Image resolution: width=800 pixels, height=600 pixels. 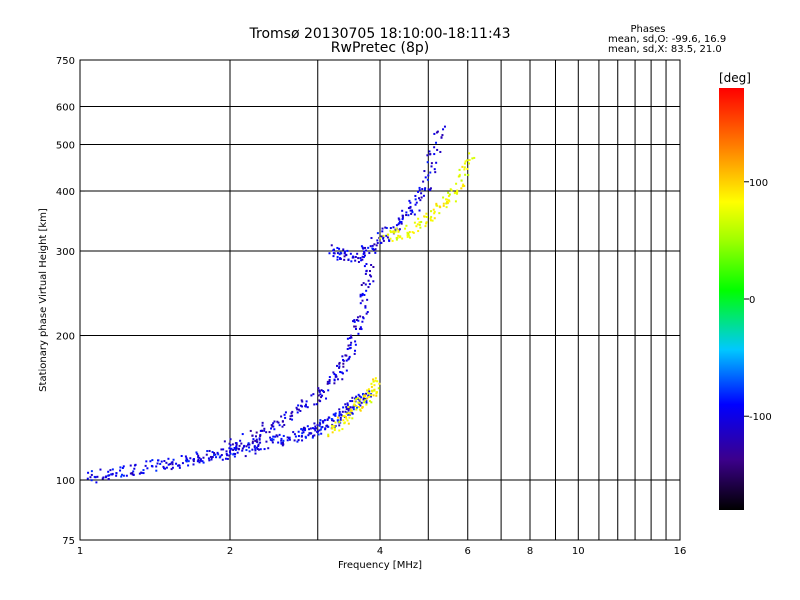 I want to click on x-tick-label: 4, so click(x=380, y=551).